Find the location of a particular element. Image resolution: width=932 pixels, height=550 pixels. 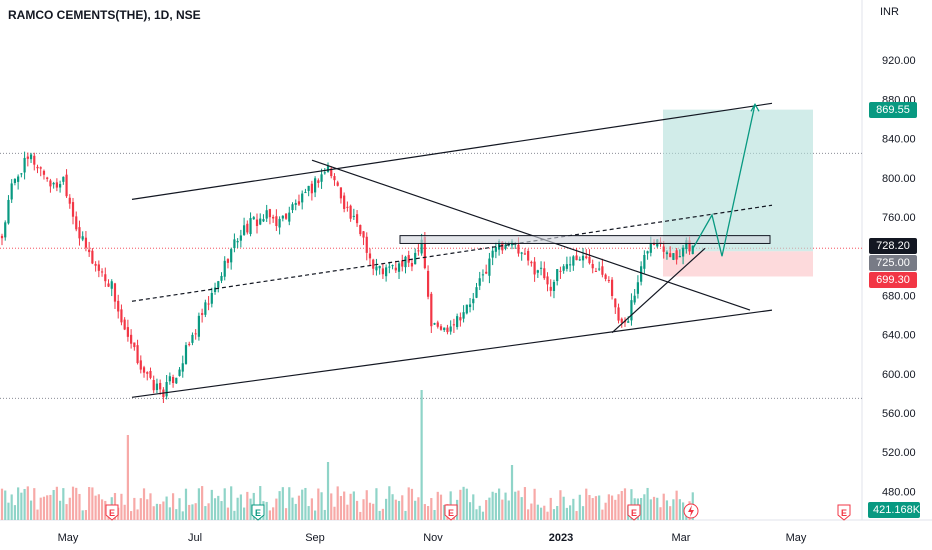

x-tick-label: Mar is located at coordinates (681, 538).